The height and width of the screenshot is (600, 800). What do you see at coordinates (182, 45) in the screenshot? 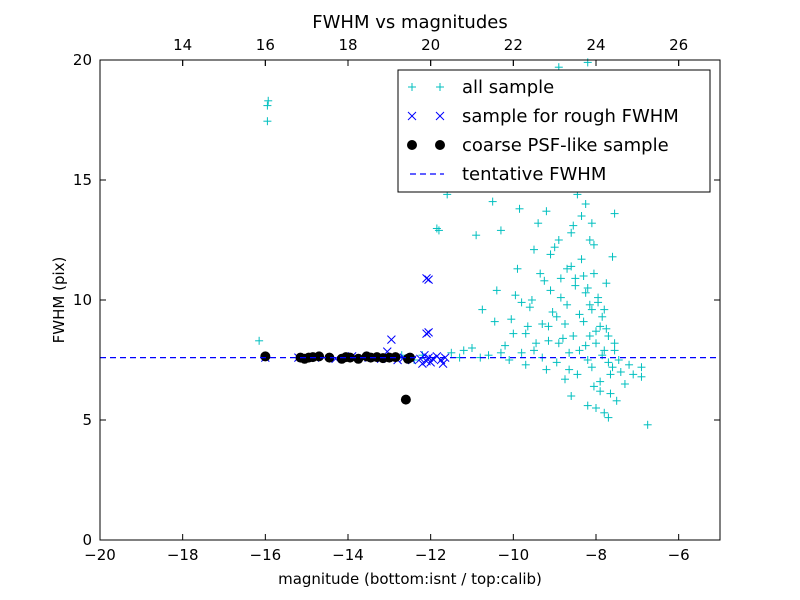
I see `top-tick-label: 14` at bounding box center [182, 45].